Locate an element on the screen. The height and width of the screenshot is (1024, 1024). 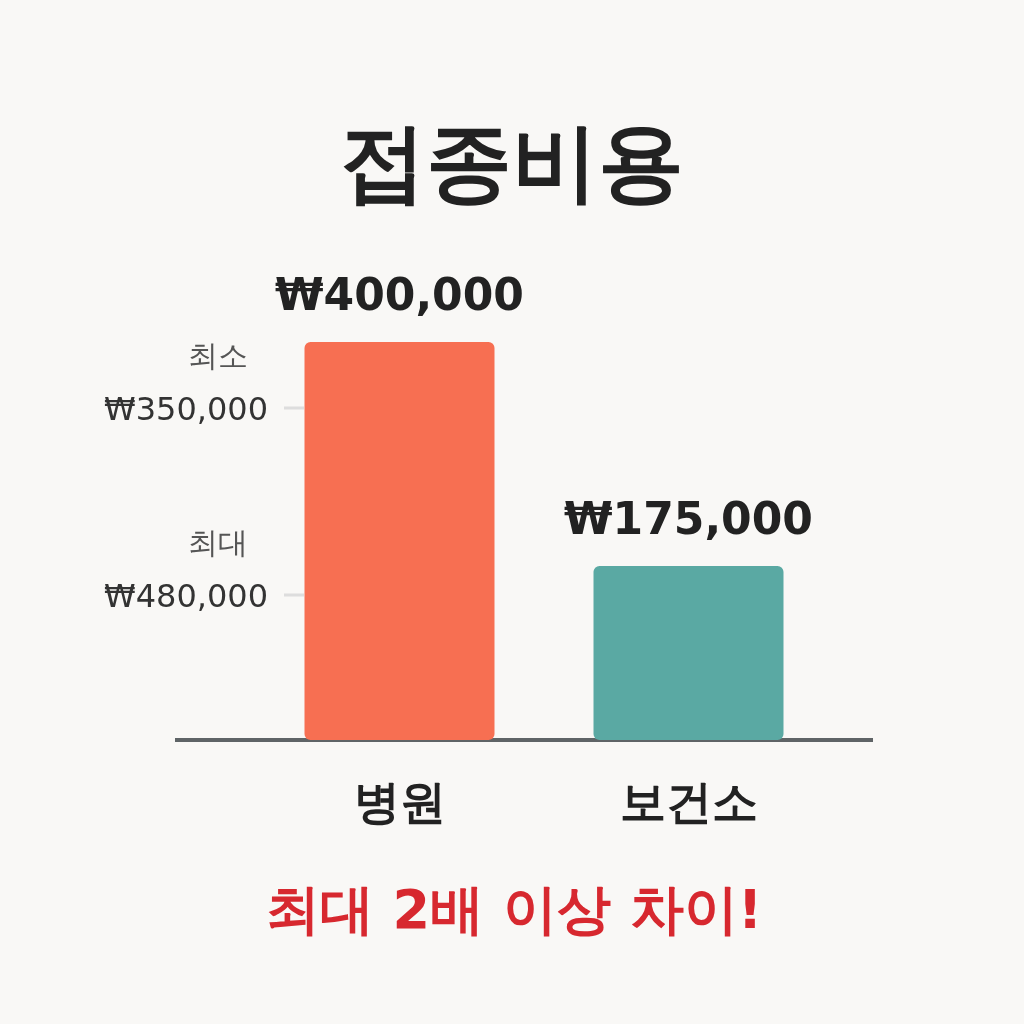
x-tick-label: 보건소 is located at coordinates (688, 802).